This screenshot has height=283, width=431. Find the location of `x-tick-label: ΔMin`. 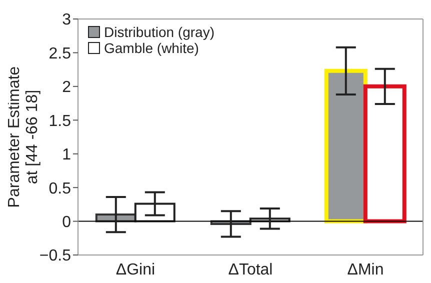

x-tick-label: ΔMin is located at coordinates (365, 269).